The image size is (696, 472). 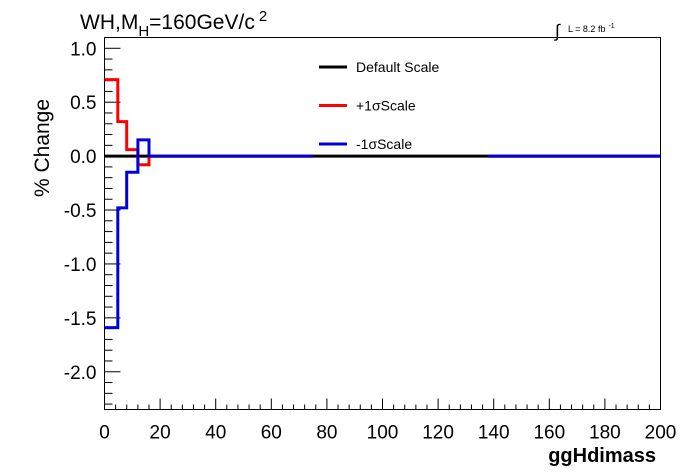 I want to click on lumi-label-text: L = 8.2 fb, so click(x=586, y=29).